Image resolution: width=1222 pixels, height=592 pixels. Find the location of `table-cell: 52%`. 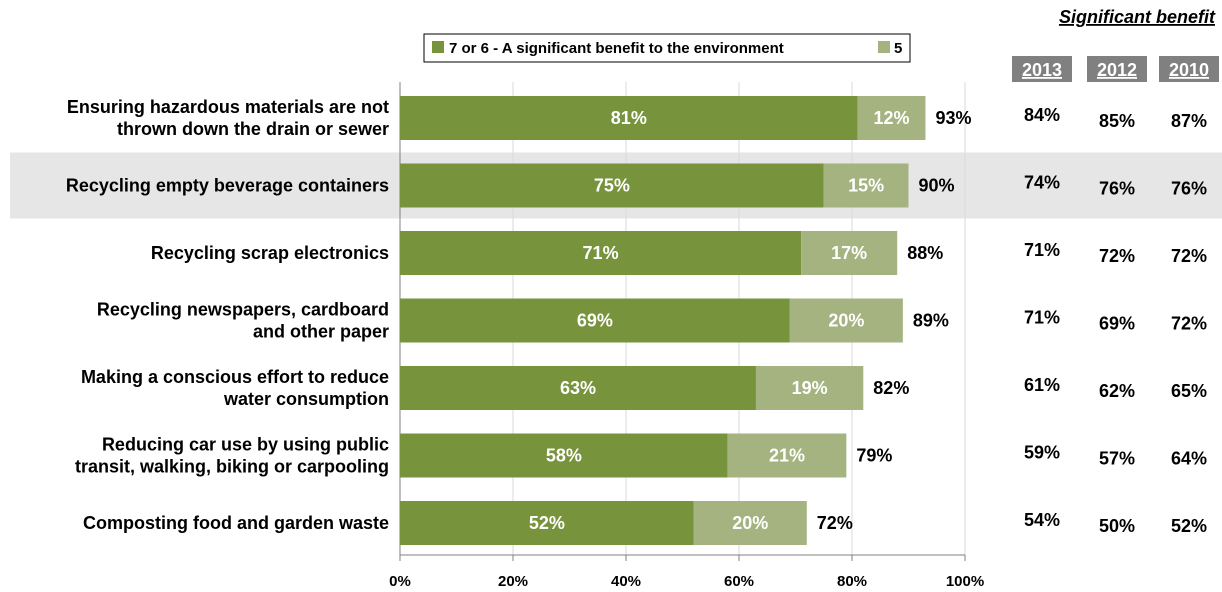

table-cell: 52% is located at coordinates (1189, 526).